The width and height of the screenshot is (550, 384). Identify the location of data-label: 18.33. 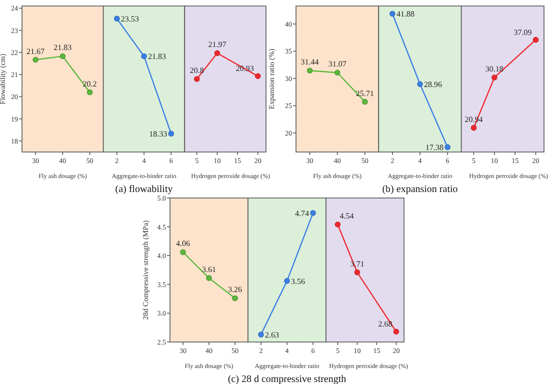
(158, 134).